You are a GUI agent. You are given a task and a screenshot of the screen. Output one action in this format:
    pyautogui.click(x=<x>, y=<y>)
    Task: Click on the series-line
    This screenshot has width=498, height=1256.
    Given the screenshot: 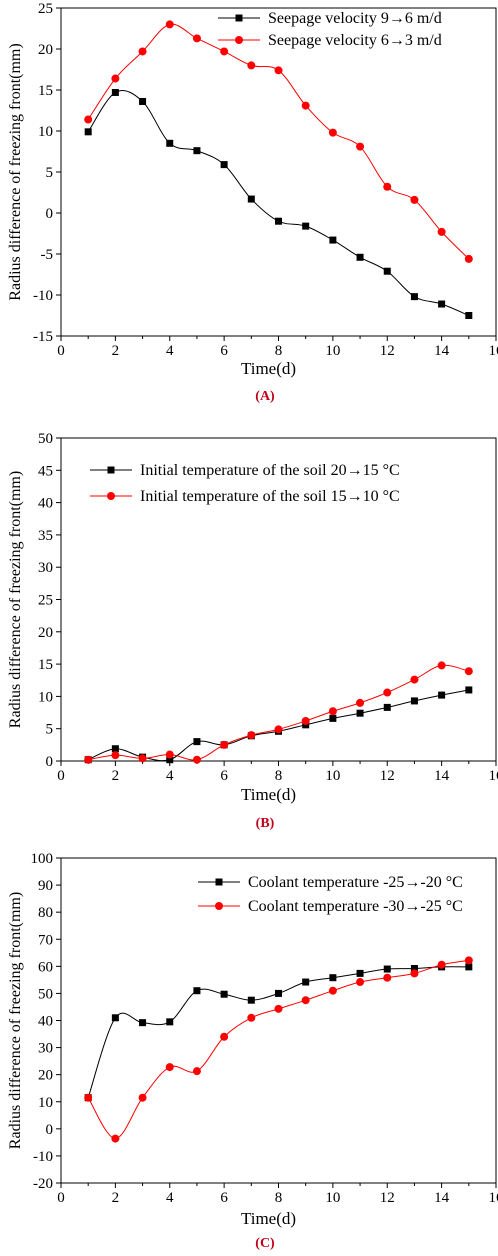 What is the action you would take?
    pyautogui.click(x=278, y=203)
    